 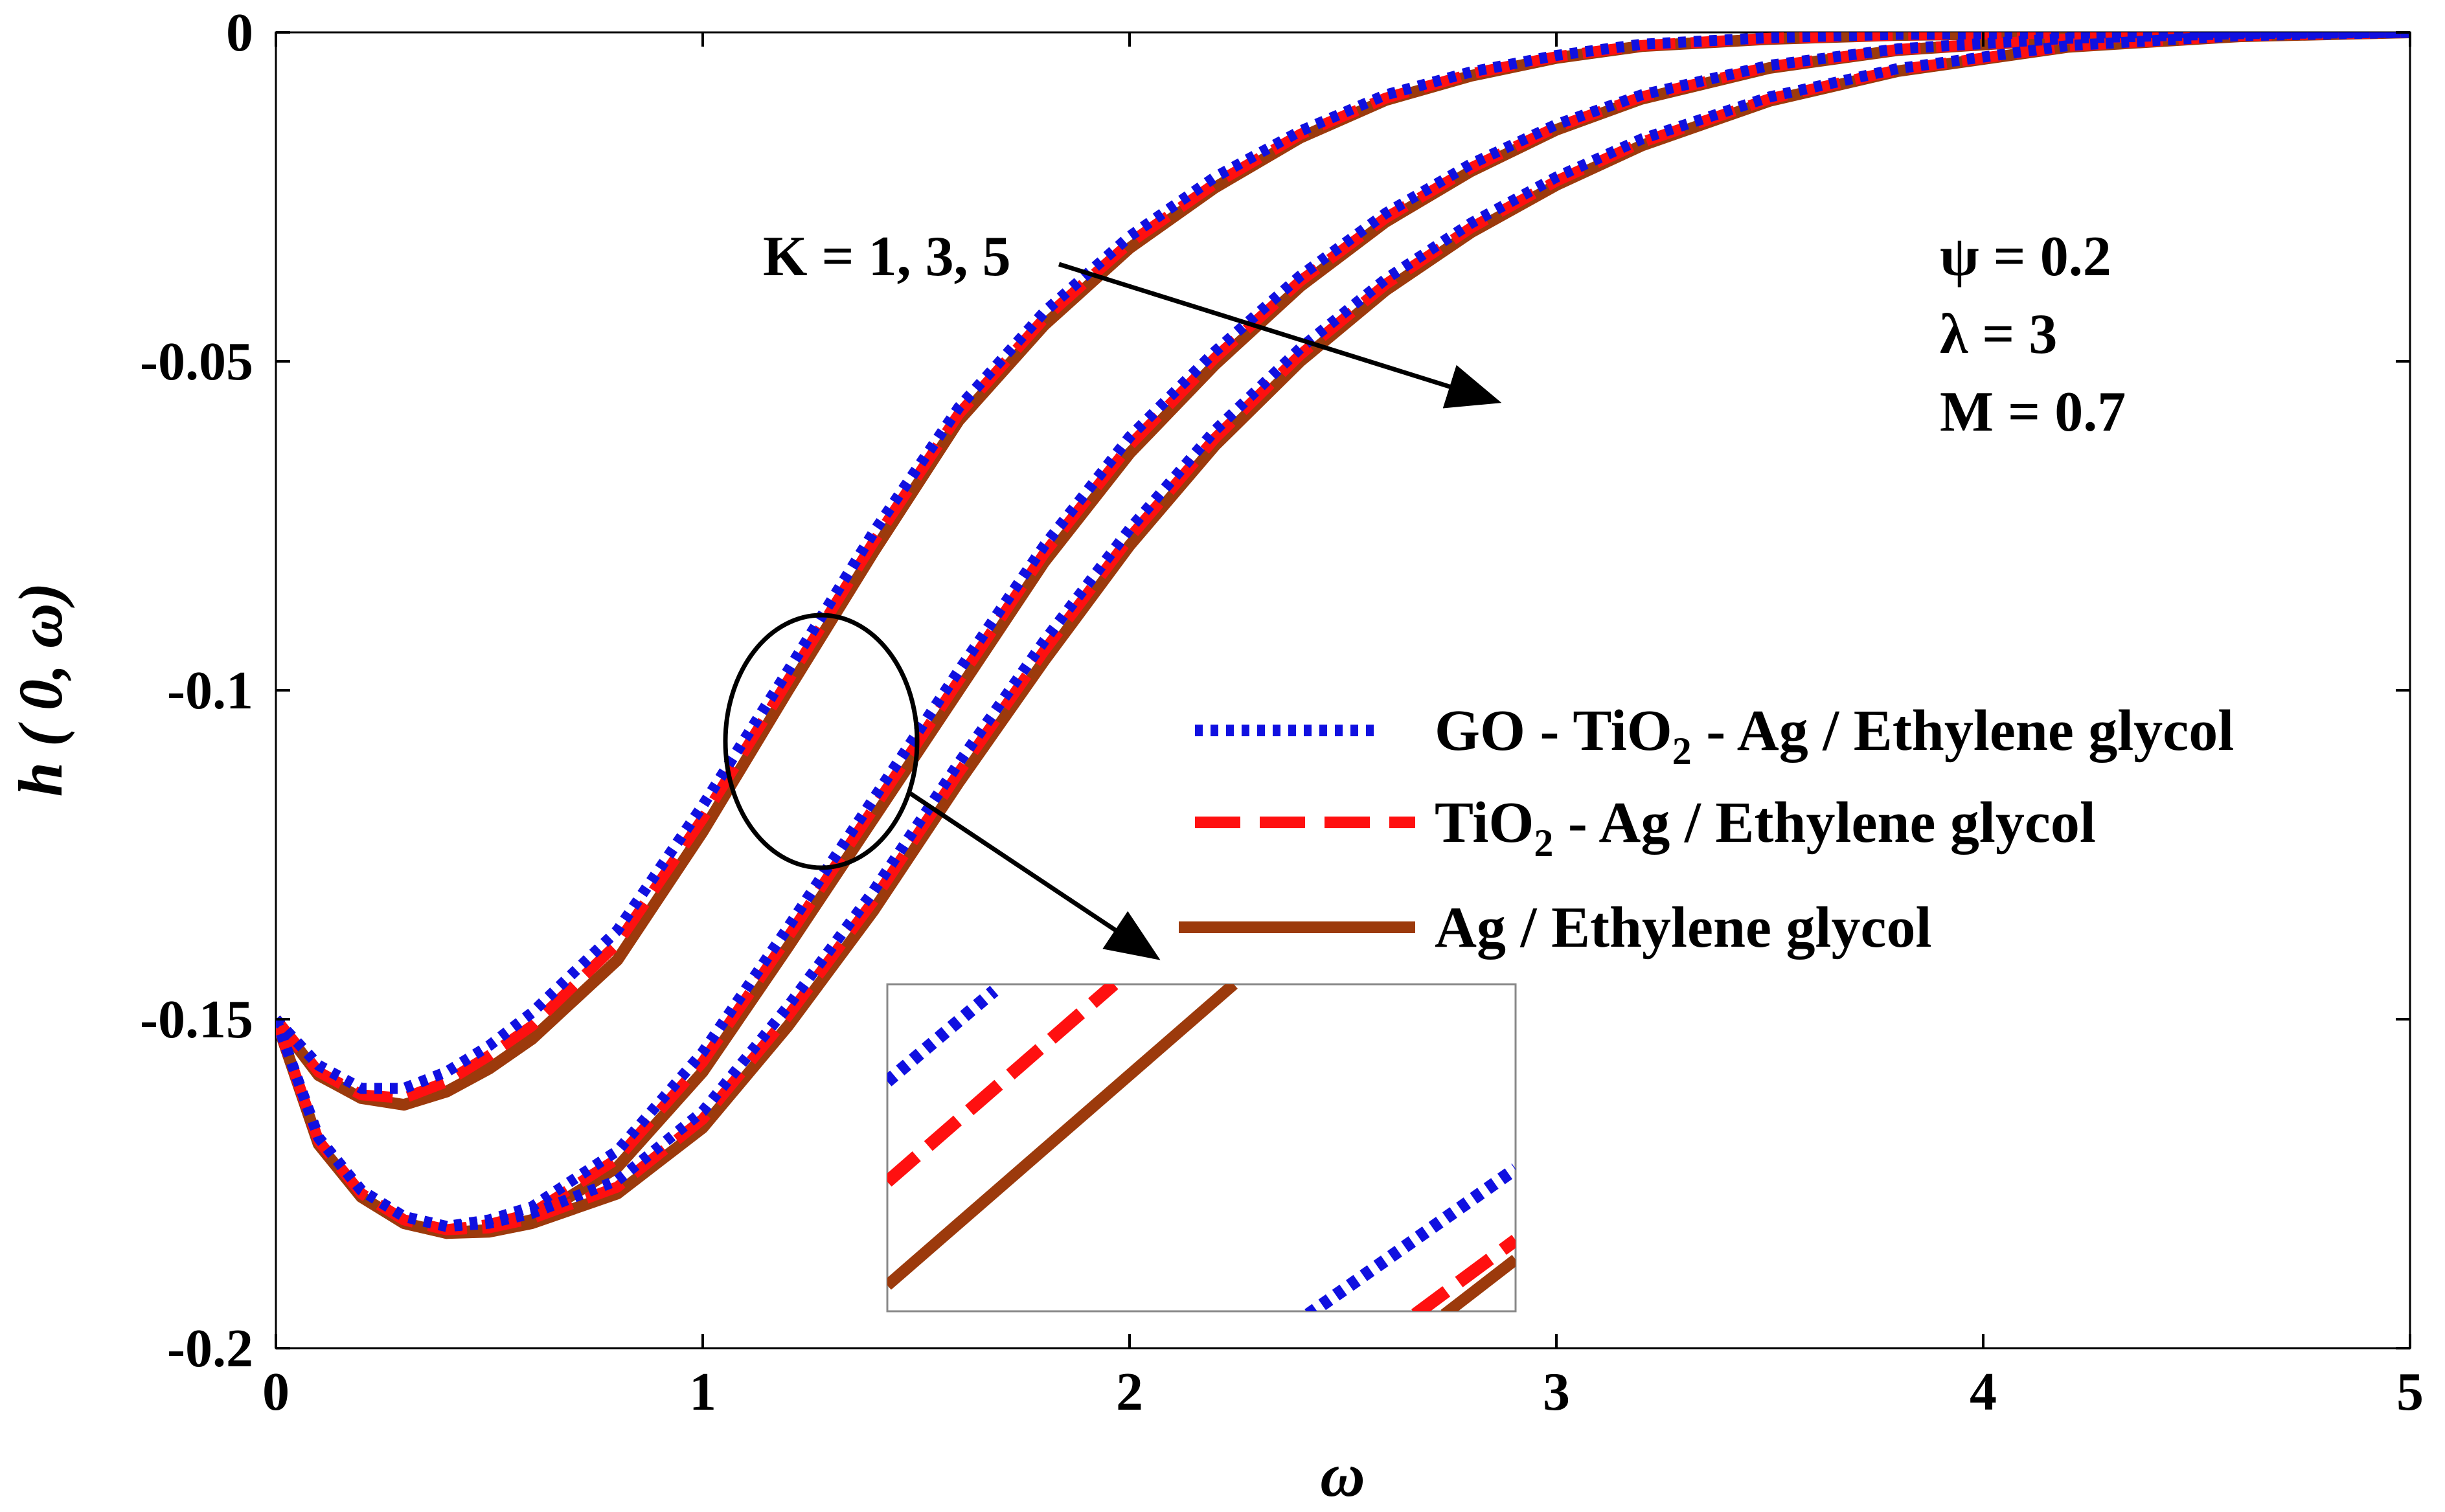 I want to click on zoom-ellipse, so click(x=822, y=741).